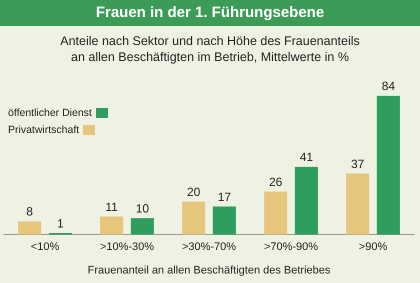  I want to click on x-tick-label: <10%, so click(45, 247).